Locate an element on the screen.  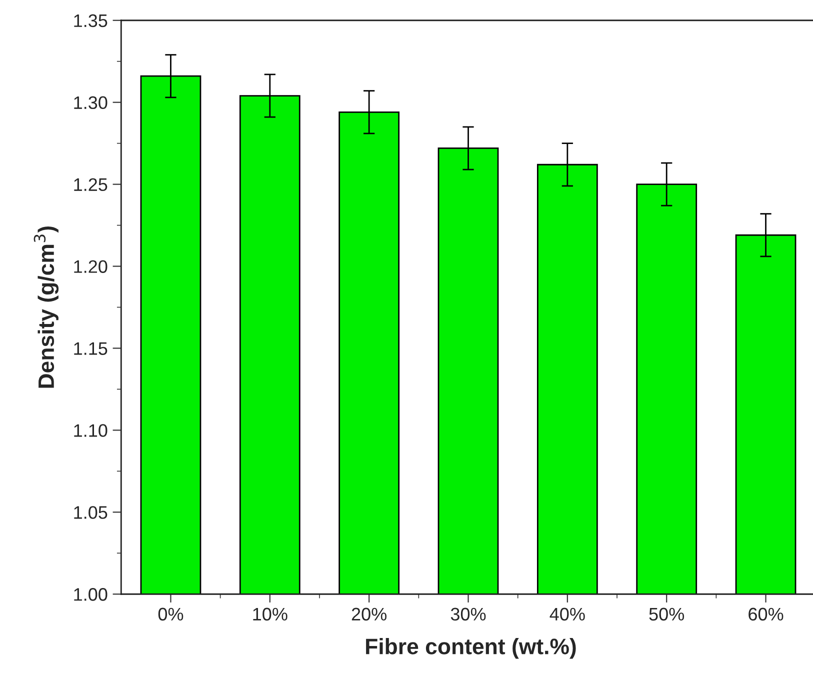
y-axis-title: Density (g/cm$^{3}$) is located at coordinates (46, 307).